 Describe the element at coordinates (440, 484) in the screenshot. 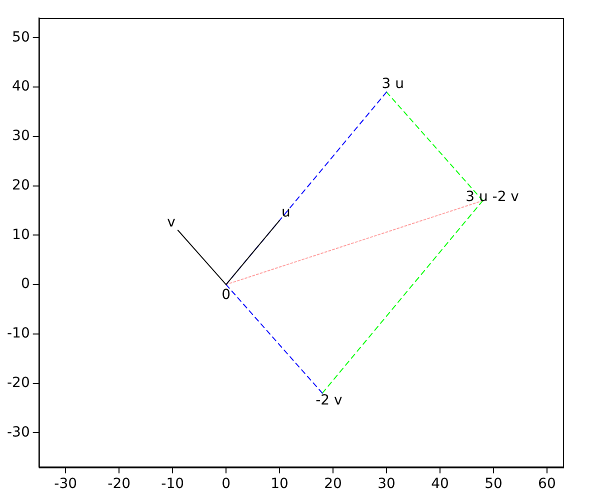

I see `x-tick-label: 40` at that location.